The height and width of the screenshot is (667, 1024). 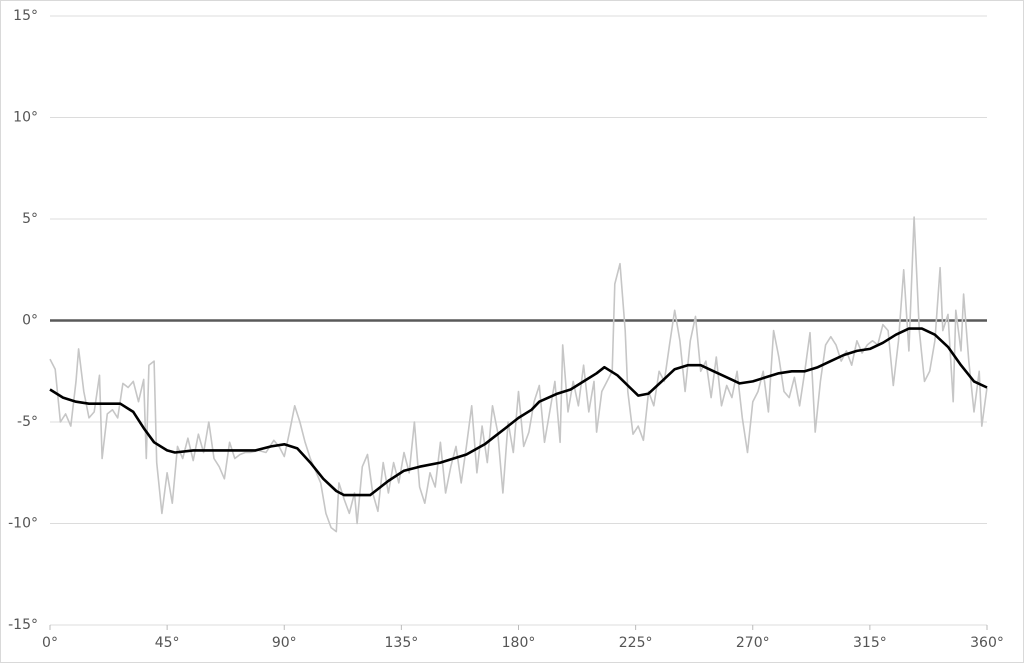 What do you see at coordinates (50, 643) in the screenshot?
I see `x-tick-label: 0°` at bounding box center [50, 643].